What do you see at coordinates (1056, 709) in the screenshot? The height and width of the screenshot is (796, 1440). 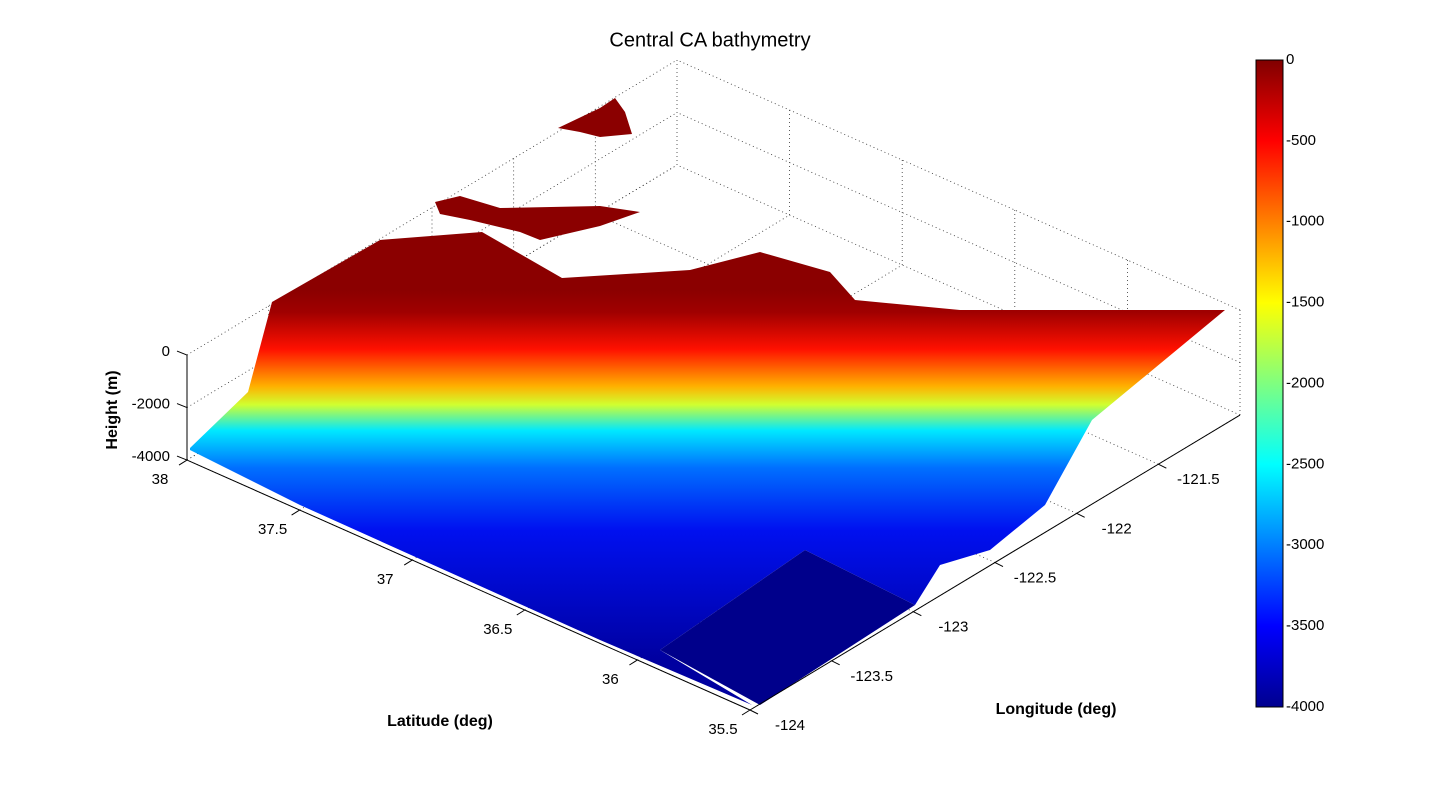 I see `x-axis-label: Longitude (deg)` at bounding box center [1056, 709].